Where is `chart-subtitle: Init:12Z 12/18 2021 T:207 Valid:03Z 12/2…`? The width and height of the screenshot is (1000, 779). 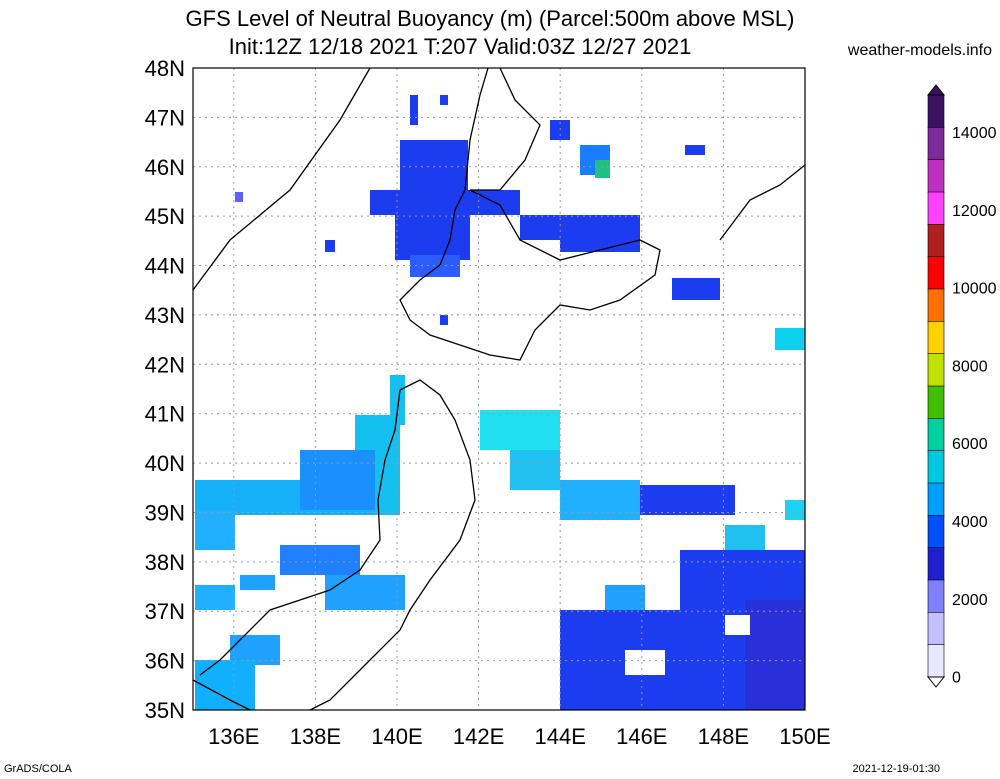
chart-subtitle: Init:12Z 12/18 2021 T:207 Valid:03Z 12/2… is located at coordinates (460, 46).